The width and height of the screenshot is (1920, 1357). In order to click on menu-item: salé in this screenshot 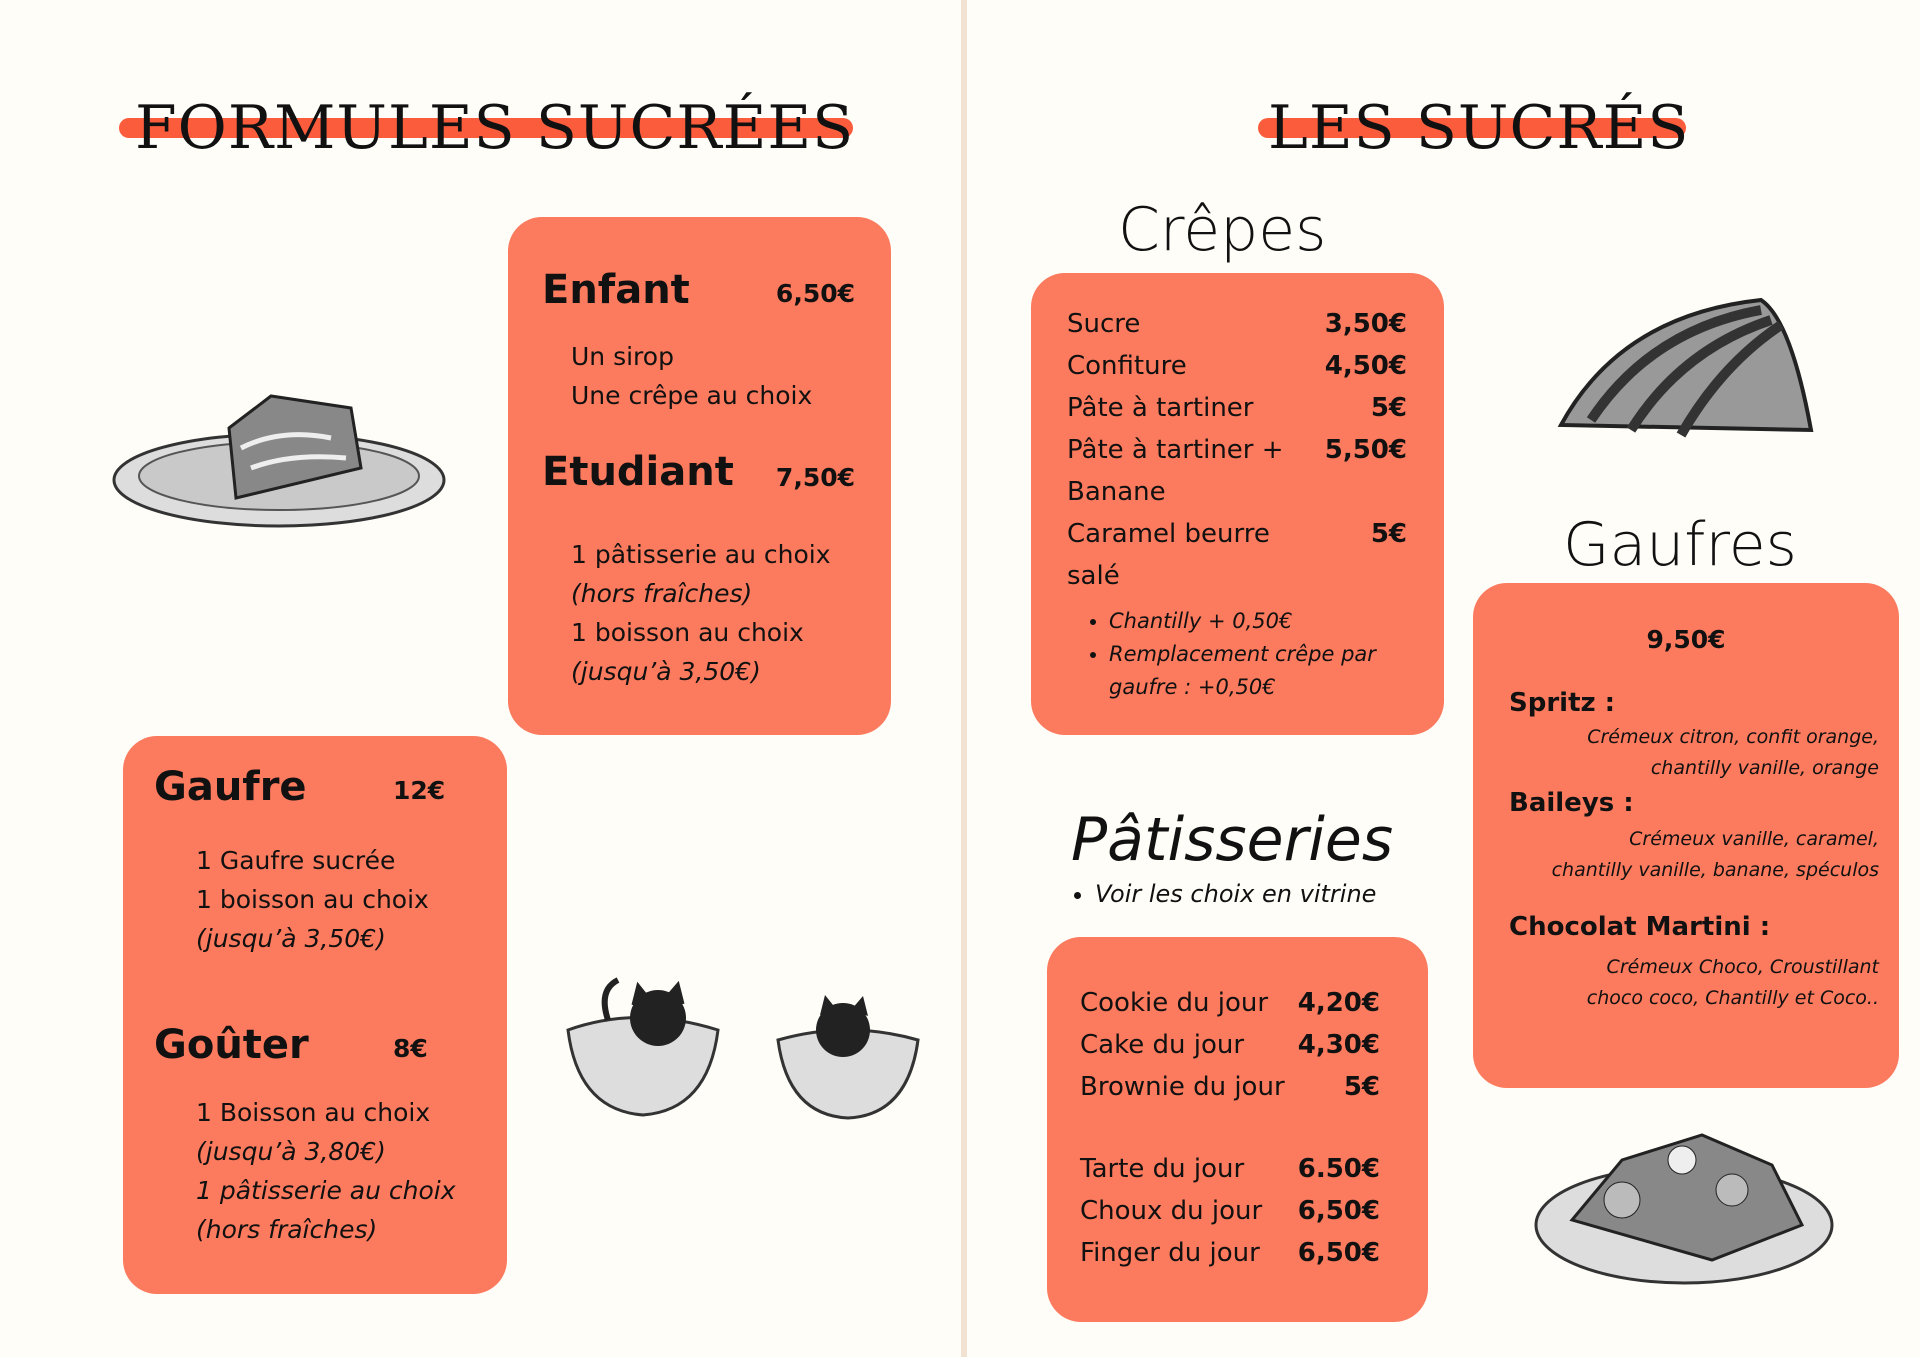, I will do `click(1237, 576)`.